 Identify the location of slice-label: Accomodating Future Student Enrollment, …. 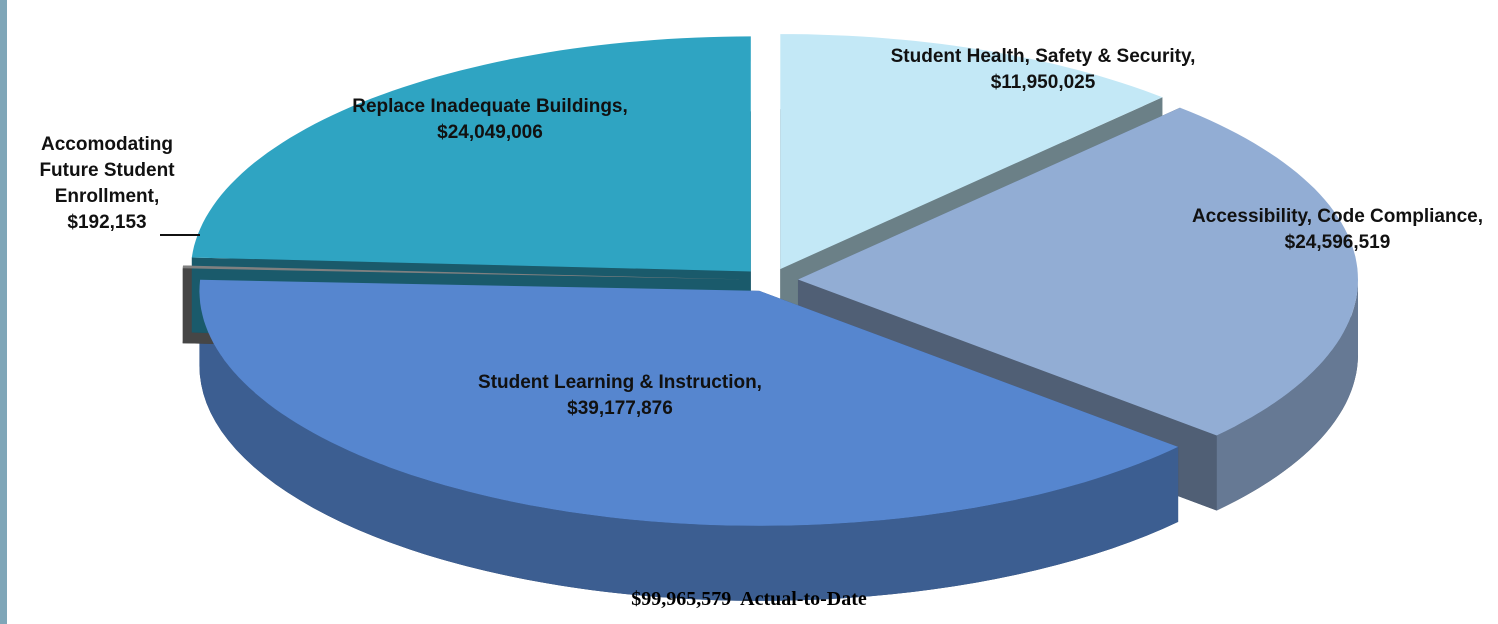
(107, 184).